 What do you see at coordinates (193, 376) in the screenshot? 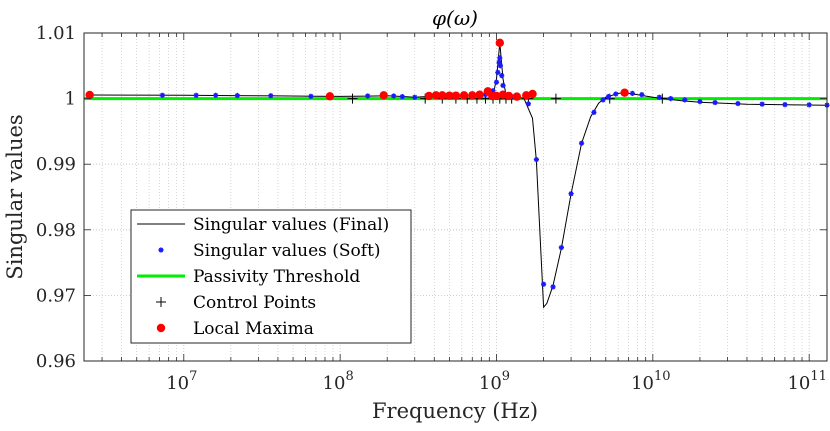
I see `x-tick-label-exponent: 7` at bounding box center [193, 376].